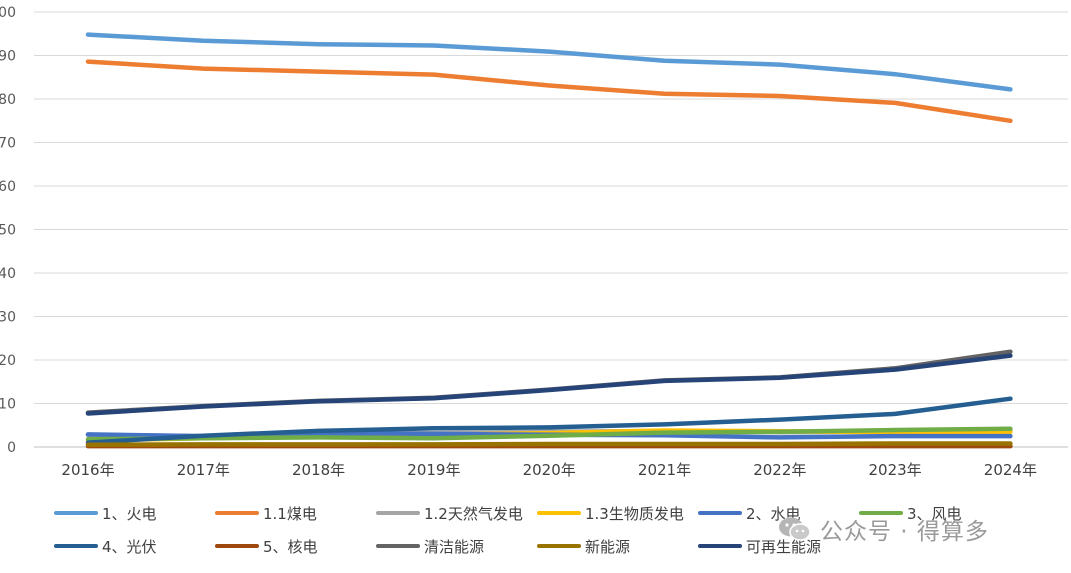  Describe the element at coordinates (8, 361) in the screenshot. I see `y-tick-label: 20` at that location.